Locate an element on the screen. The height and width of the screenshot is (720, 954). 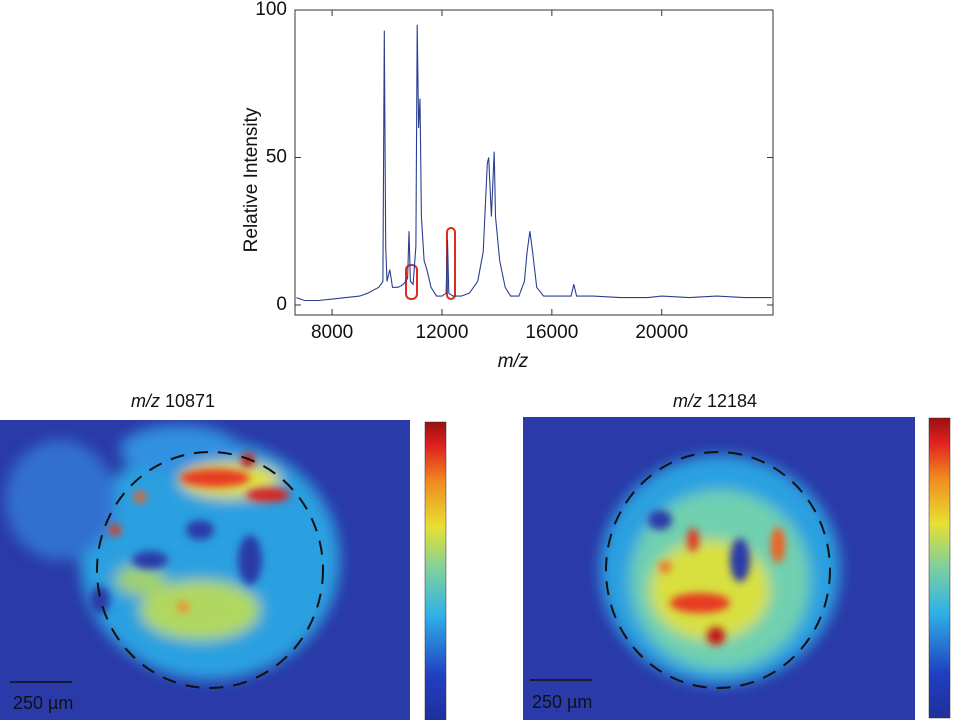
x-tick-label: 20000 is located at coordinates (661, 332).